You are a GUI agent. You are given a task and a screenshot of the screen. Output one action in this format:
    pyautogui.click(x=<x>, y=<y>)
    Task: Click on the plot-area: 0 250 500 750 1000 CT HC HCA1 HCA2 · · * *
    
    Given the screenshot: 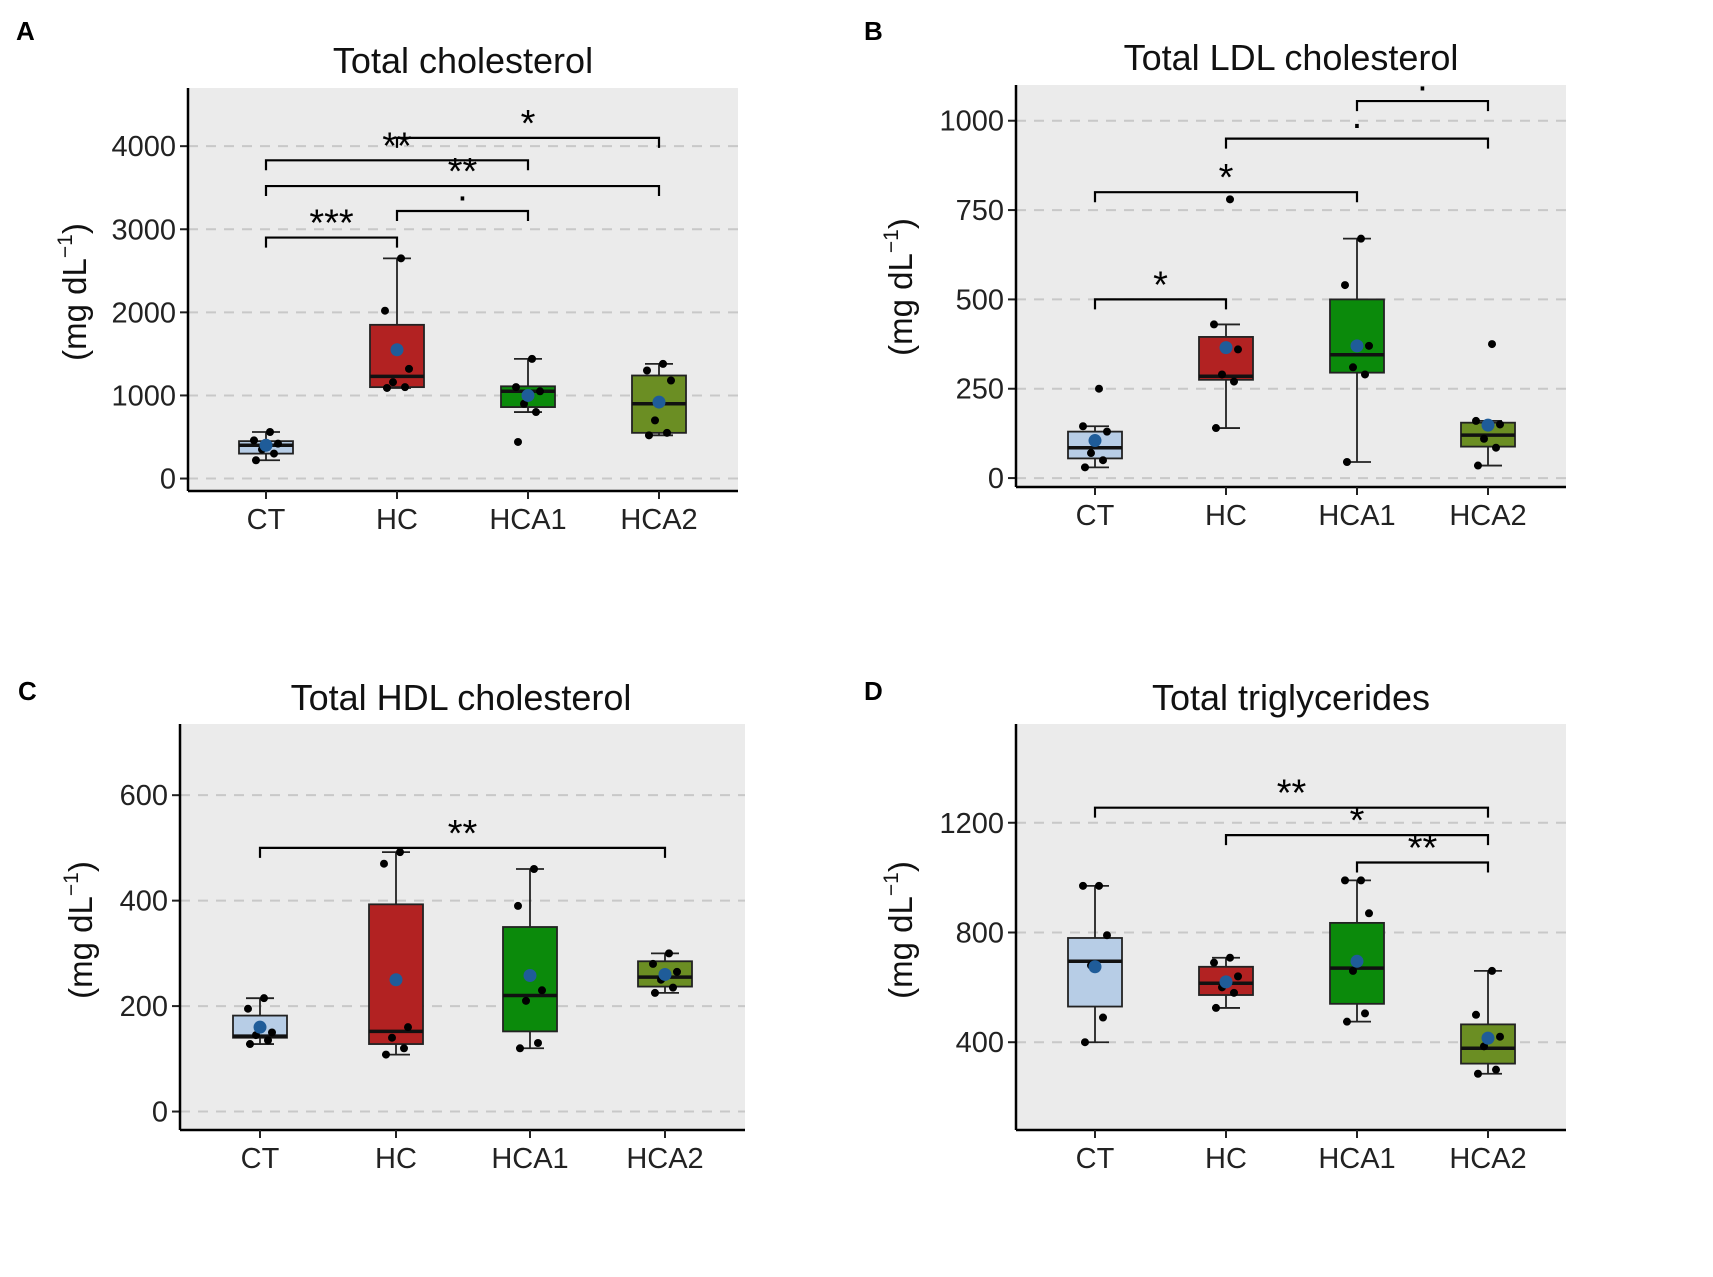 What is the action you would take?
    pyautogui.click(x=1252, y=299)
    